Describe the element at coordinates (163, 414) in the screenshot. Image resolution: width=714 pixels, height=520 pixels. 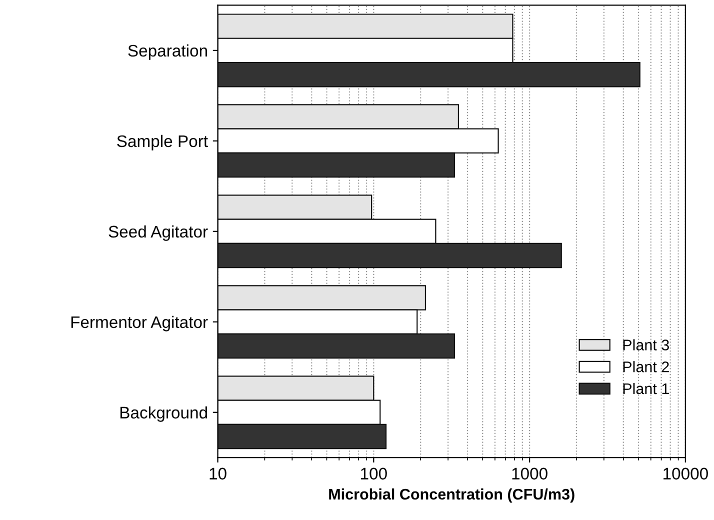
I see `y-tick-label: Background` at that location.